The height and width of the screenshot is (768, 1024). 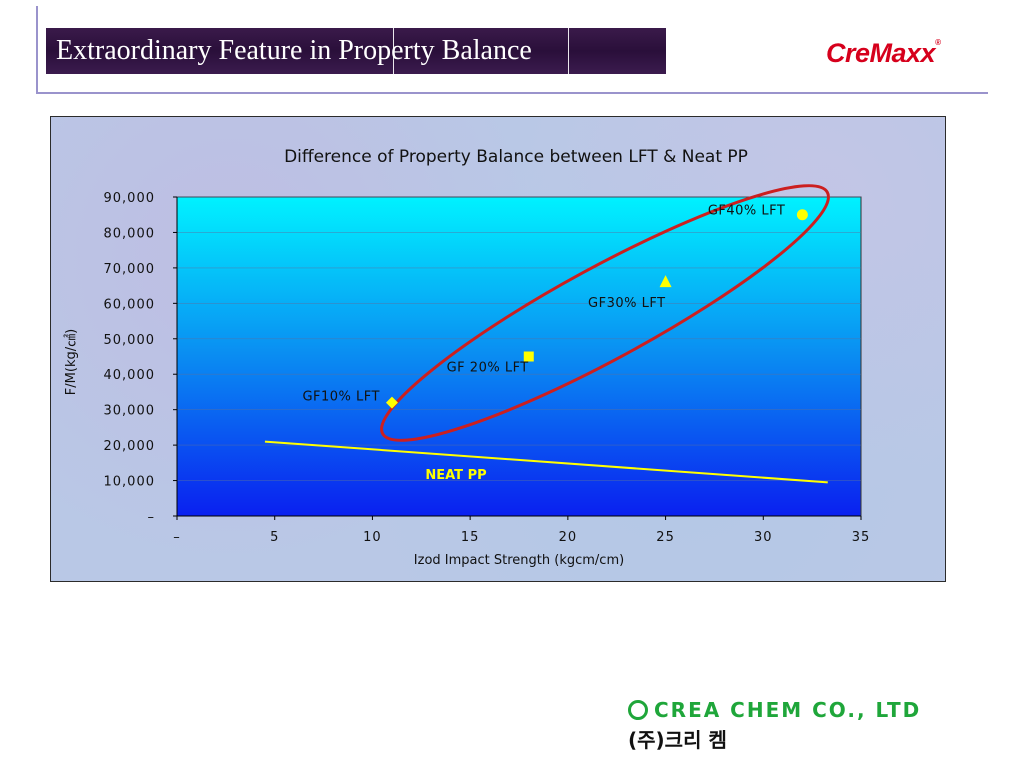 I want to click on y-tick-label: 10,000, so click(x=130, y=482).